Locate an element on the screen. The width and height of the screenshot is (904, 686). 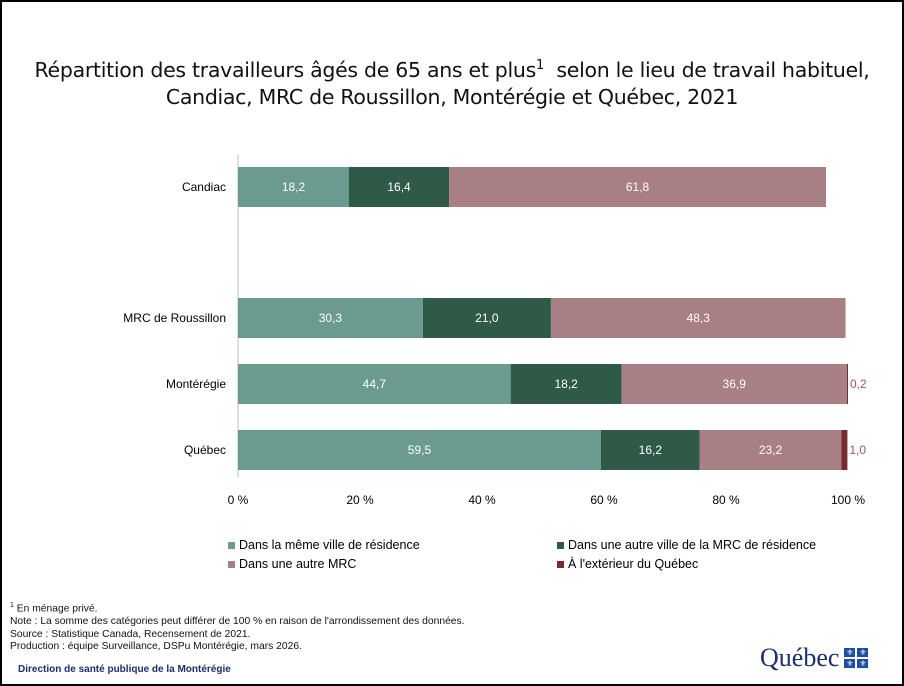
data-label: 0,2 is located at coordinates (858, 384).